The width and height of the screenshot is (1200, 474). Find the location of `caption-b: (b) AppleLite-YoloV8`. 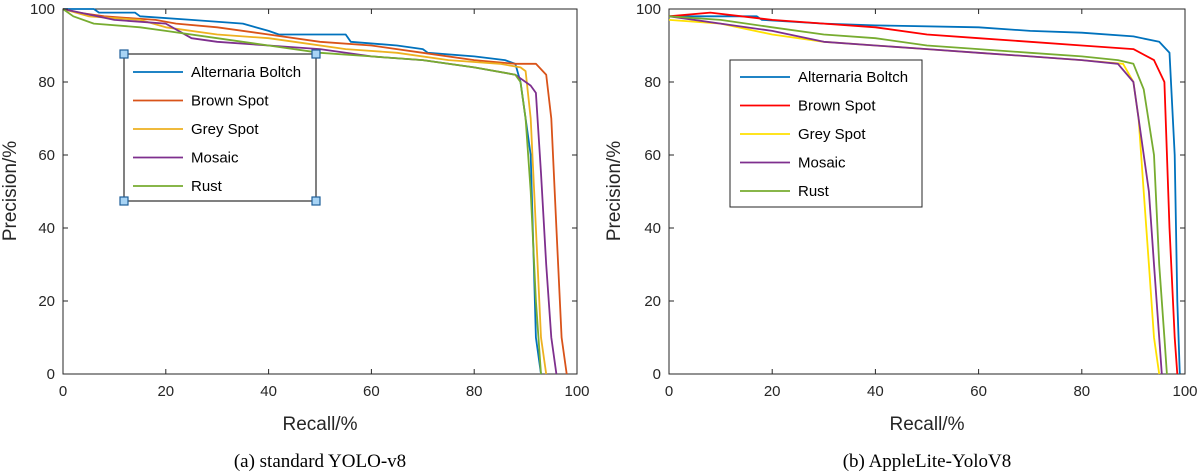

caption-b: (b) AppleLite-YoloV8 is located at coordinates (927, 461).